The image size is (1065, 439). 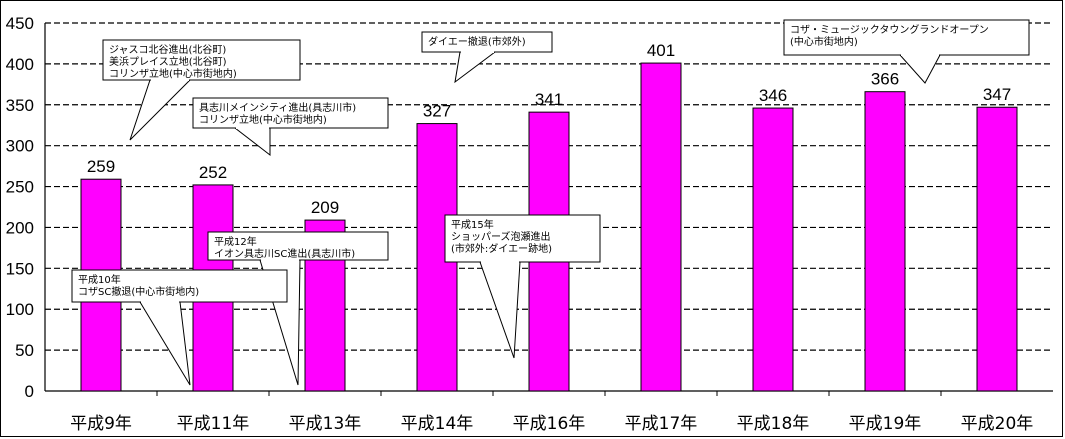 What do you see at coordinates (885, 79) in the screenshot?
I see `data-label: 366` at bounding box center [885, 79].